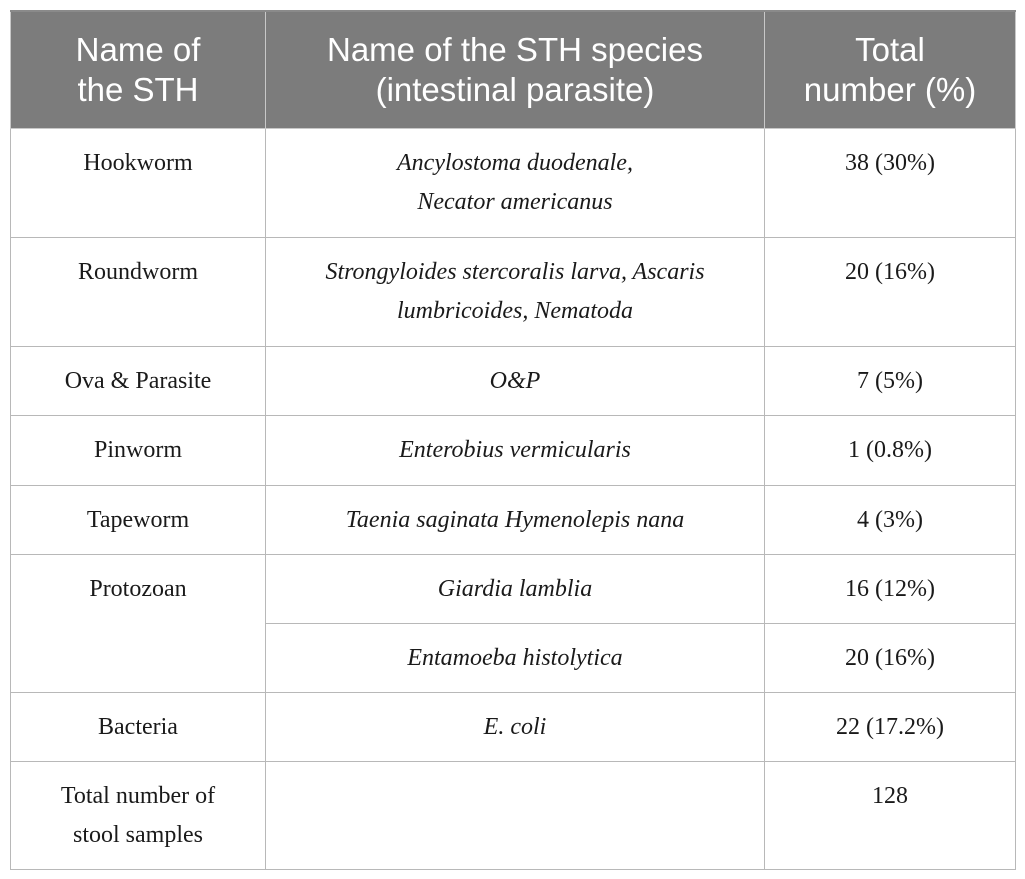 This screenshot has width=1025, height=879. I want to click on cell-species: O&P, so click(515, 380).